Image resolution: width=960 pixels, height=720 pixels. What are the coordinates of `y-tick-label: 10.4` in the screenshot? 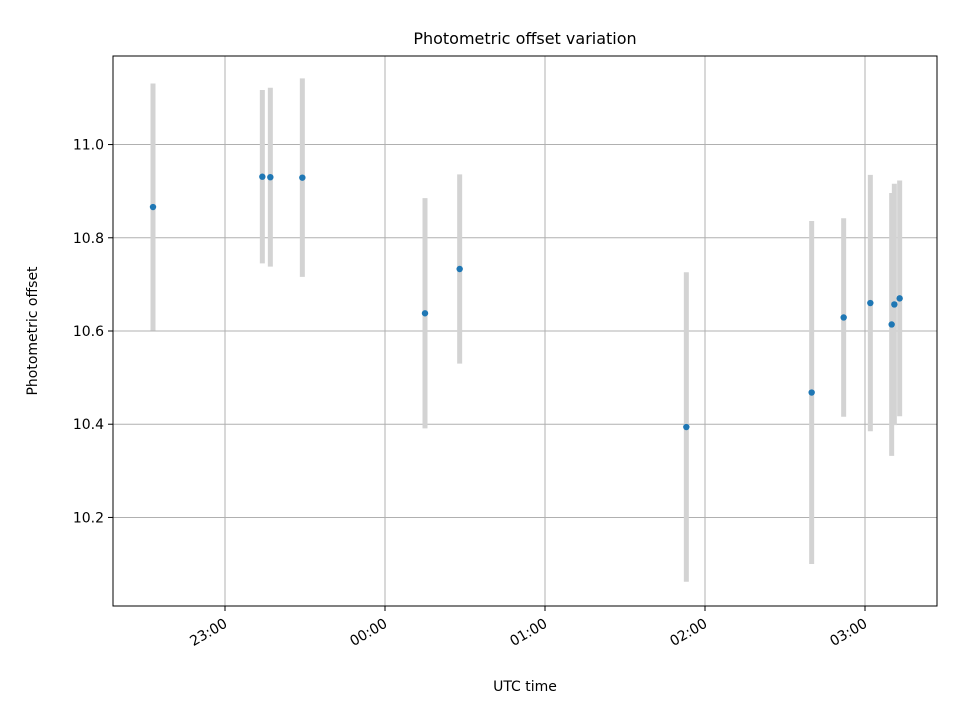 It's located at (88, 425).